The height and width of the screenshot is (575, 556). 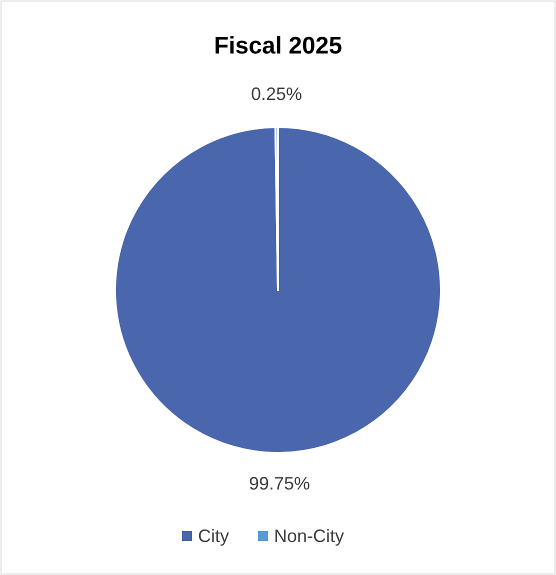 I want to click on legend-label: Non-City, so click(x=309, y=536).